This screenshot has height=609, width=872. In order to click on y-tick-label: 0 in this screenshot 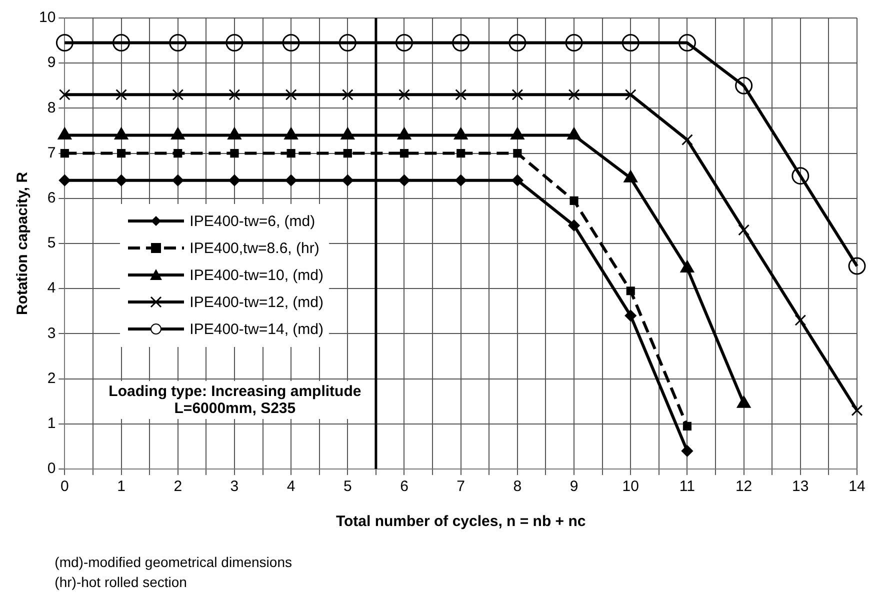, I will do `click(51, 469)`.